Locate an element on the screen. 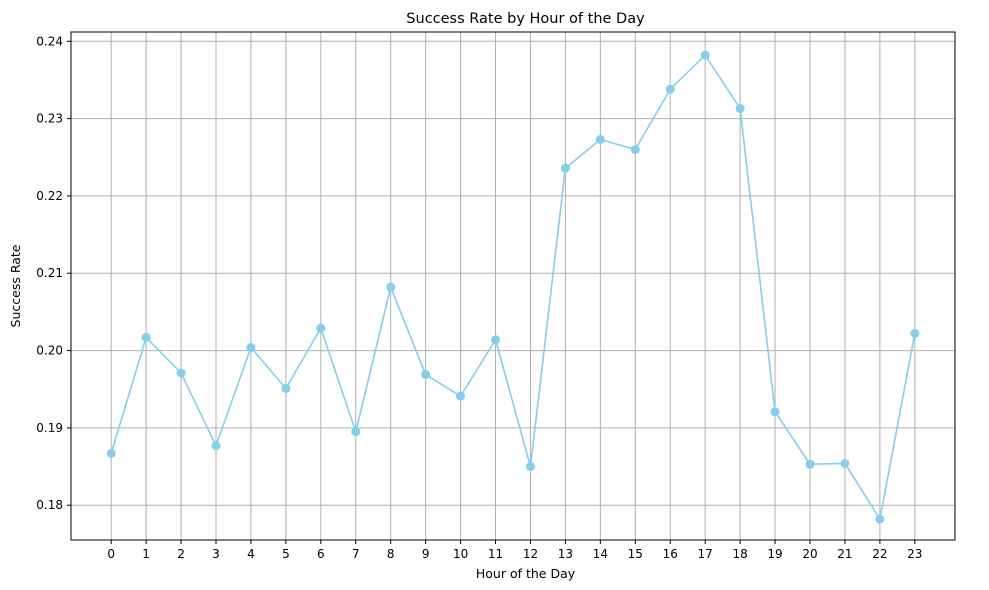  x-tick-label: 0 is located at coordinates (111, 554).